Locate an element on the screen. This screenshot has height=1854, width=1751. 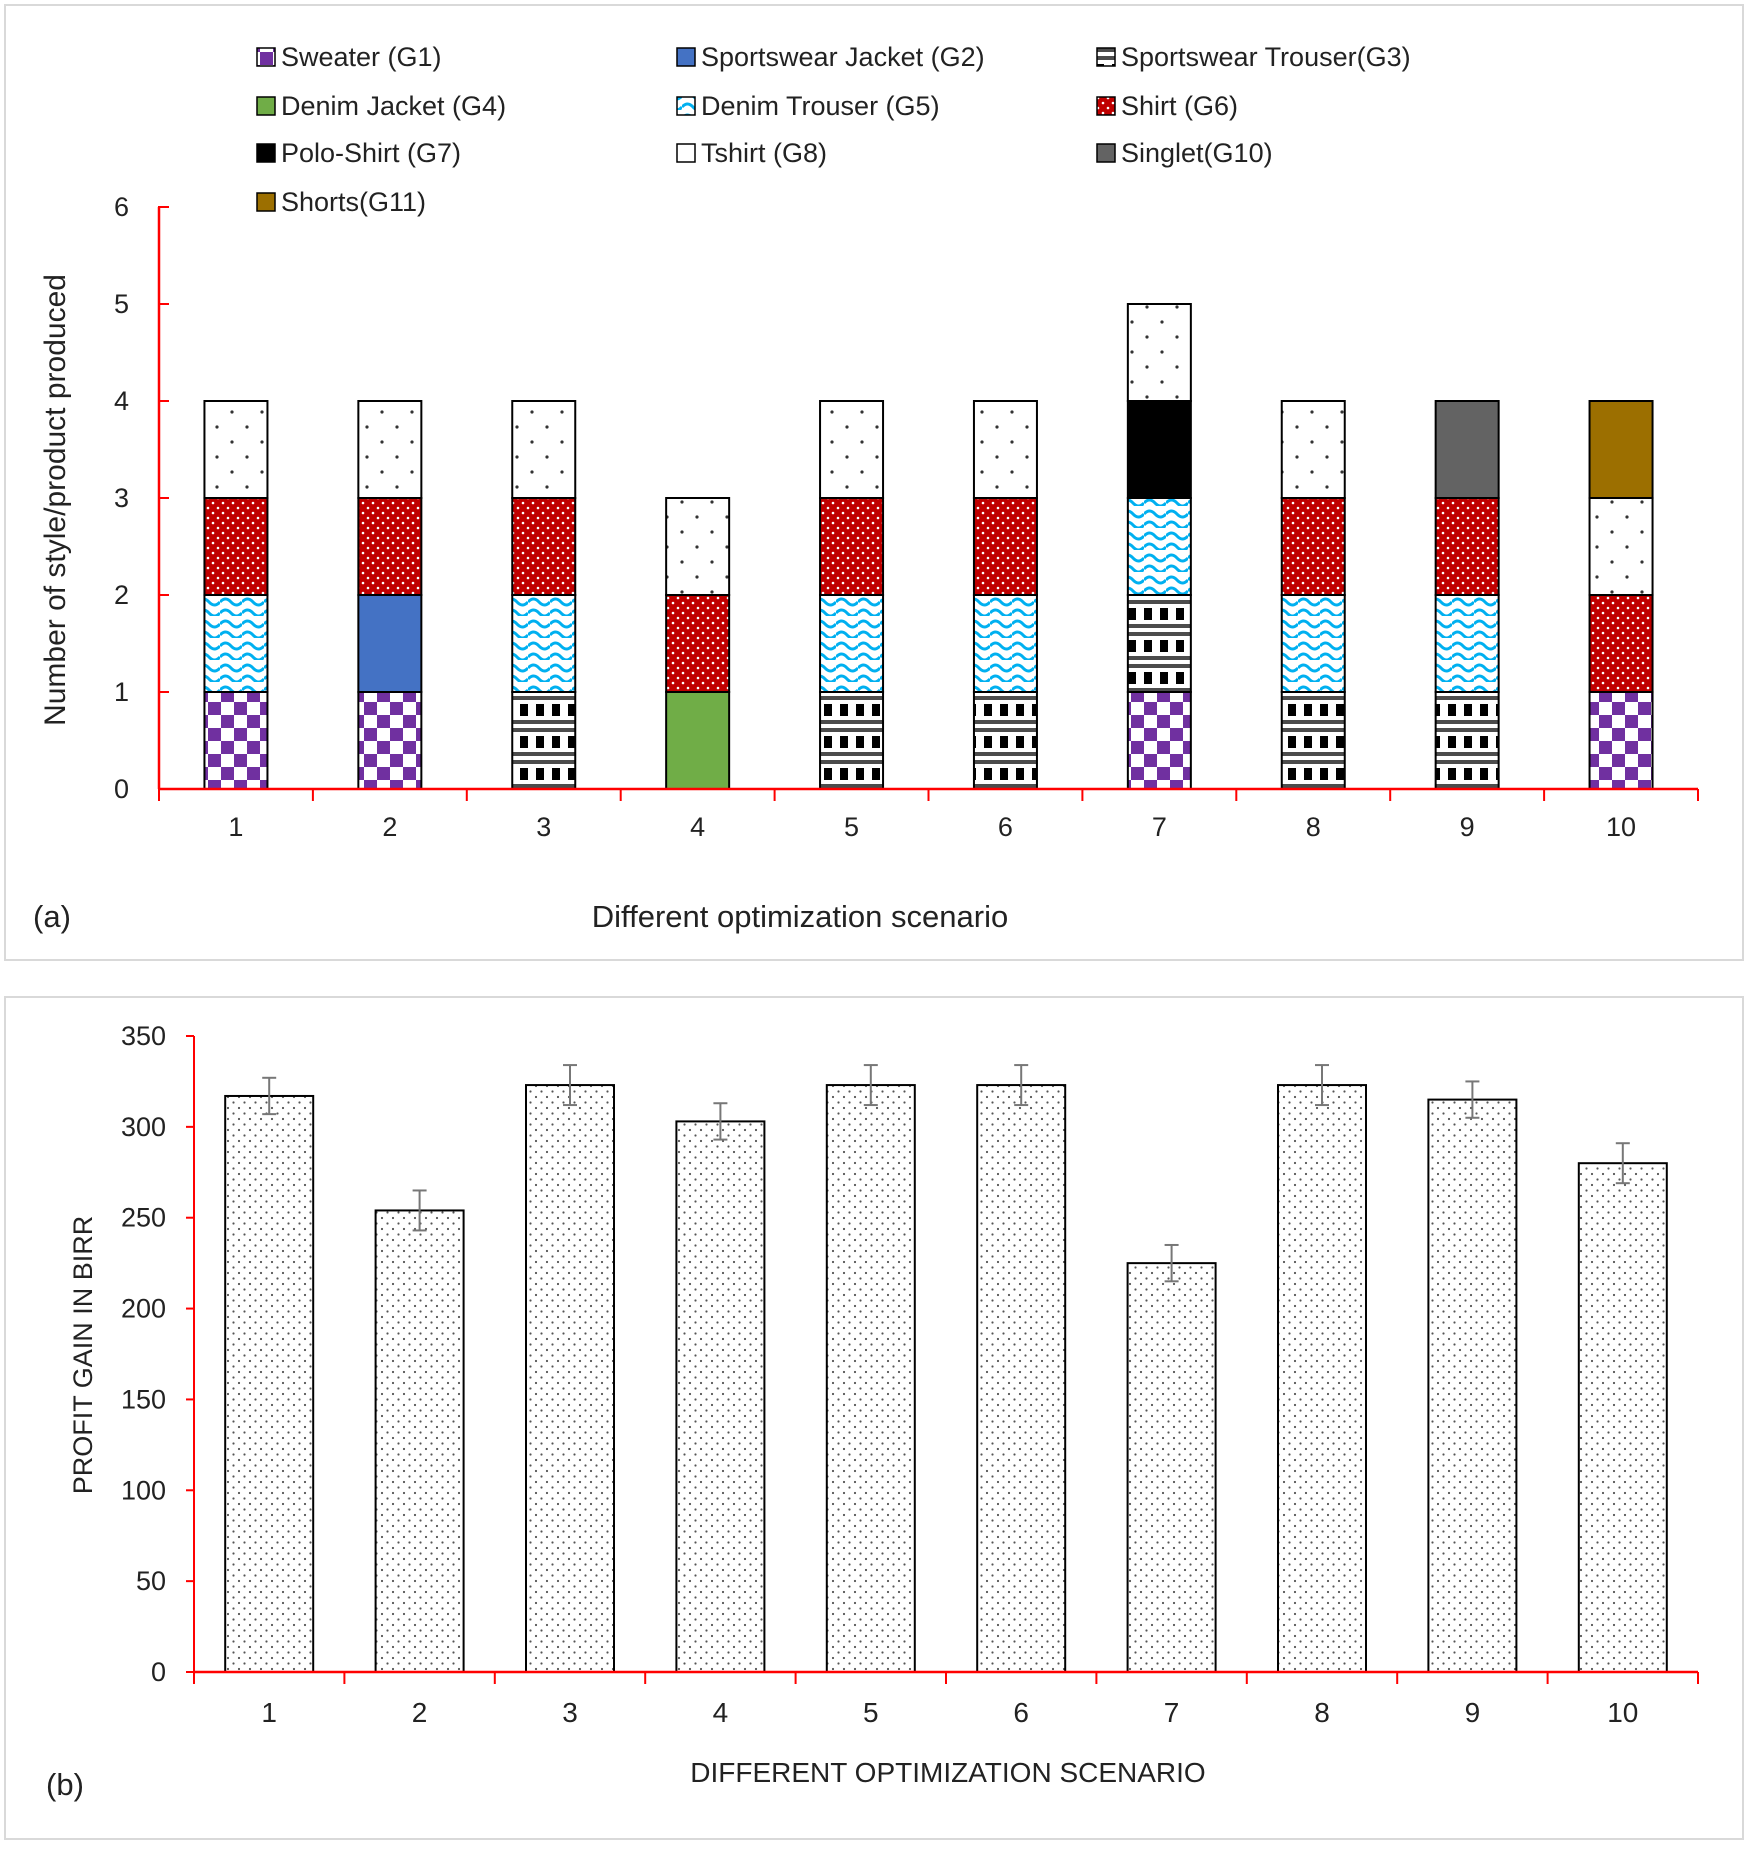
bar-segment-5-g5 is located at coordinates (852, 643).